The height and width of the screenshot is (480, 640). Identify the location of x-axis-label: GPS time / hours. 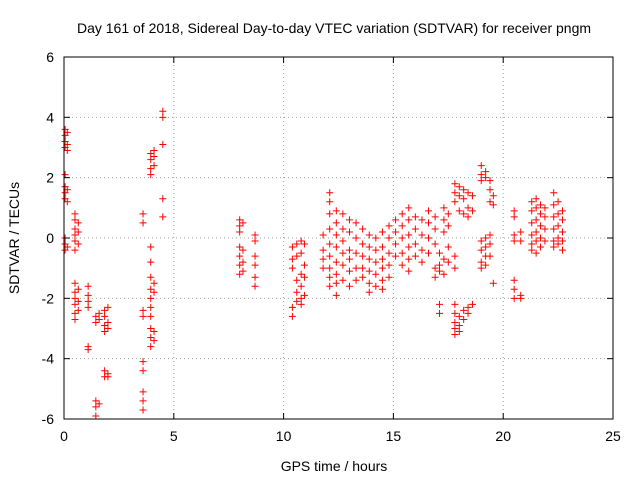
(334, 466).